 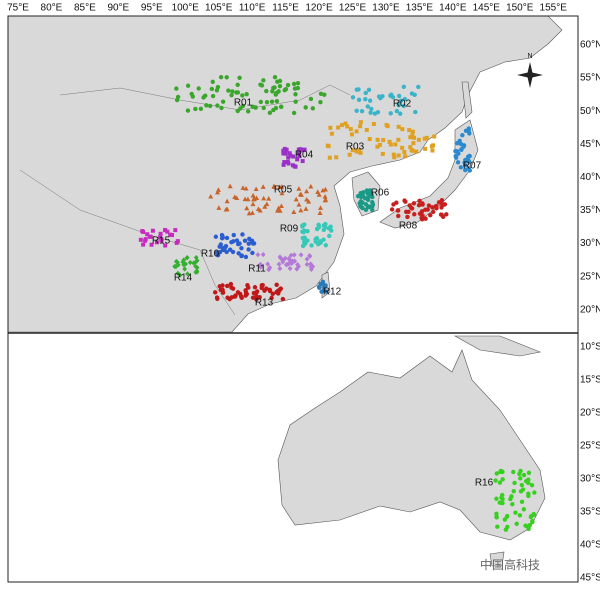 I want to click on lon-tick-label: 75°E, so click(x=18, y=8).